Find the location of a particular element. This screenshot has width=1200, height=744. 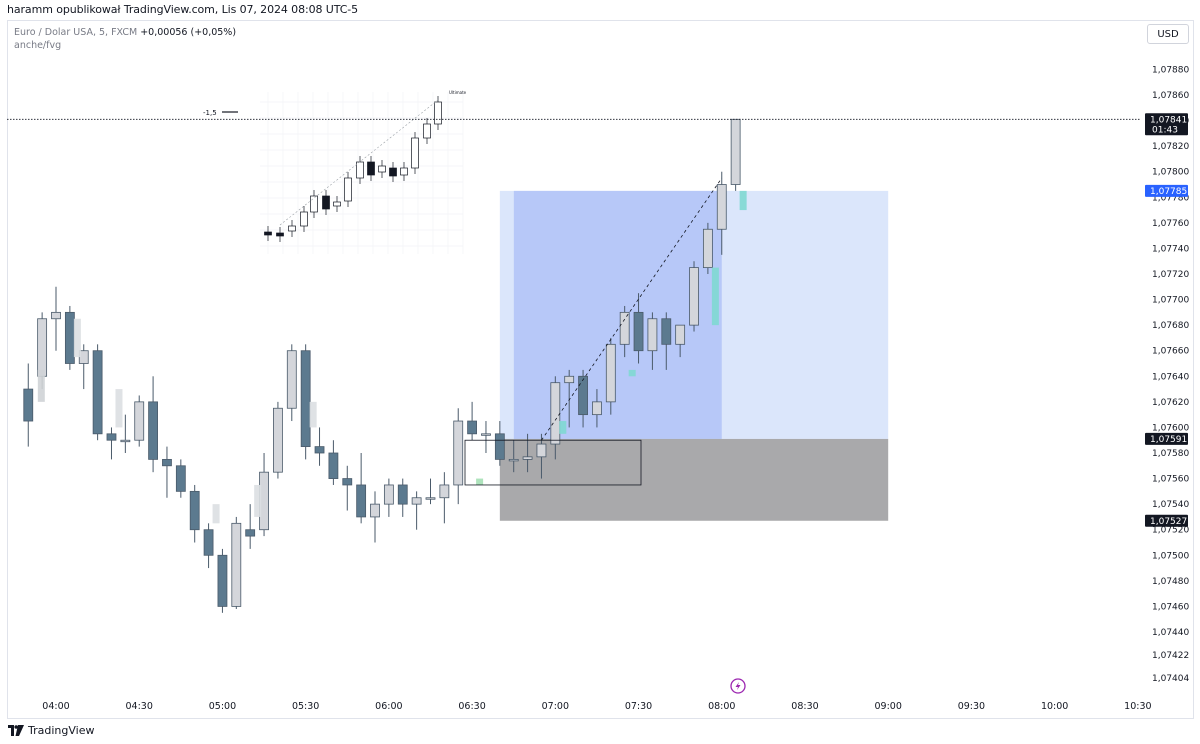

price-tick-label: 1,07422 is located at coordinates (1170, 656).